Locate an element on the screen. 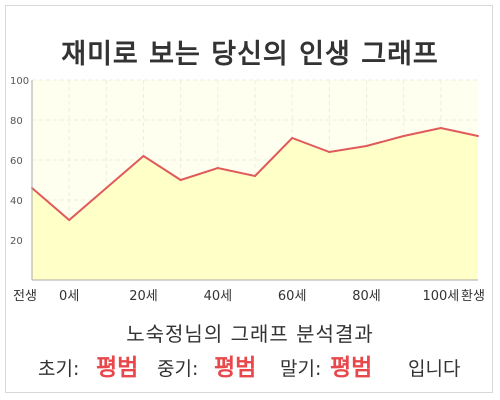  x-tick-label: 전생 is located at coordinates (25, 296).